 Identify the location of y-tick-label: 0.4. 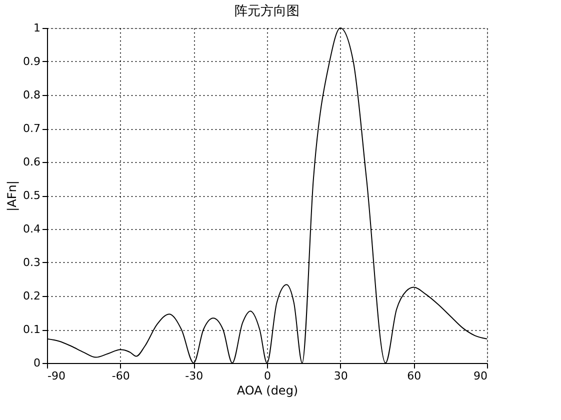
(31, 229).